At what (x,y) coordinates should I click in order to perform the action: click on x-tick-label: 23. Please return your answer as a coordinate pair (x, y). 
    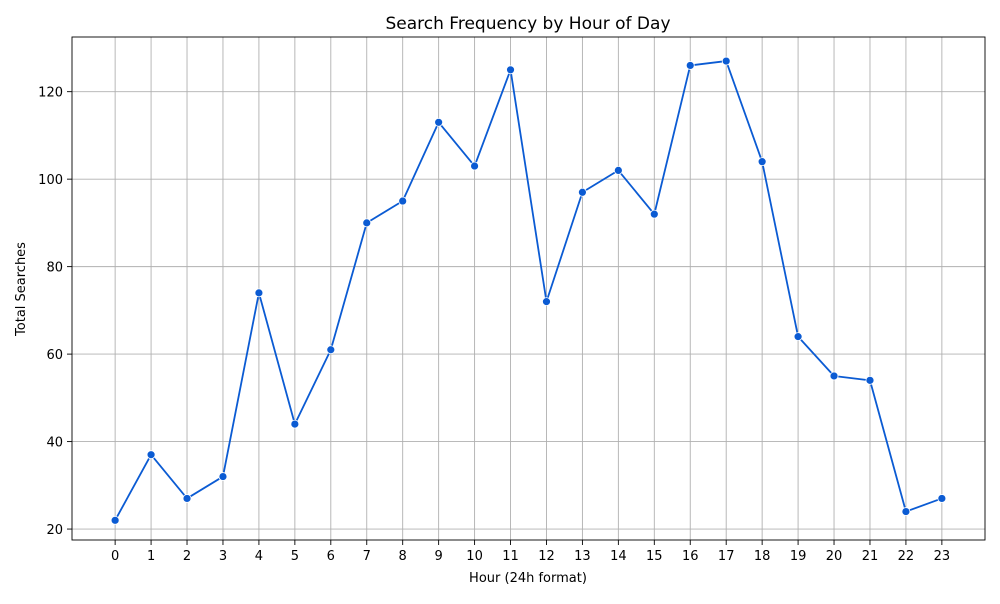
    Looking at the image, I should click on (942, 556).